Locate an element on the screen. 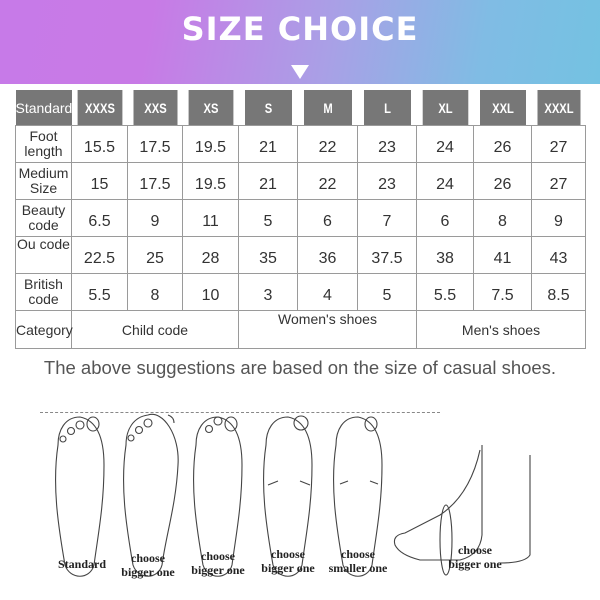 This screenshot has height=600, width=600. value-cell: 11 is located at coordinates (210, 218).